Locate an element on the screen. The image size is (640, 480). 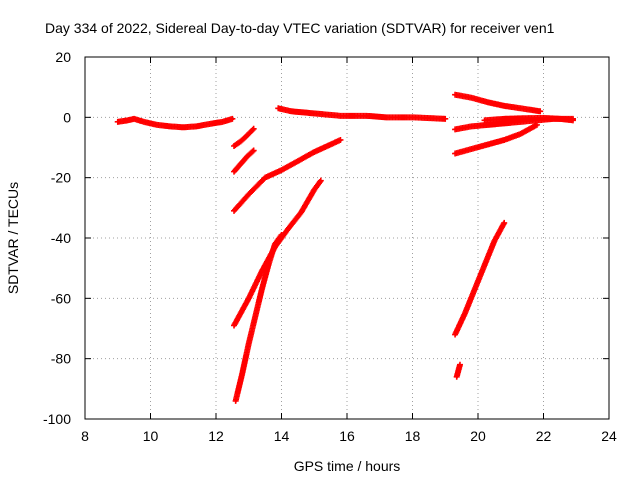
x-tick-label: 22 is located at coordinates (544, 436).